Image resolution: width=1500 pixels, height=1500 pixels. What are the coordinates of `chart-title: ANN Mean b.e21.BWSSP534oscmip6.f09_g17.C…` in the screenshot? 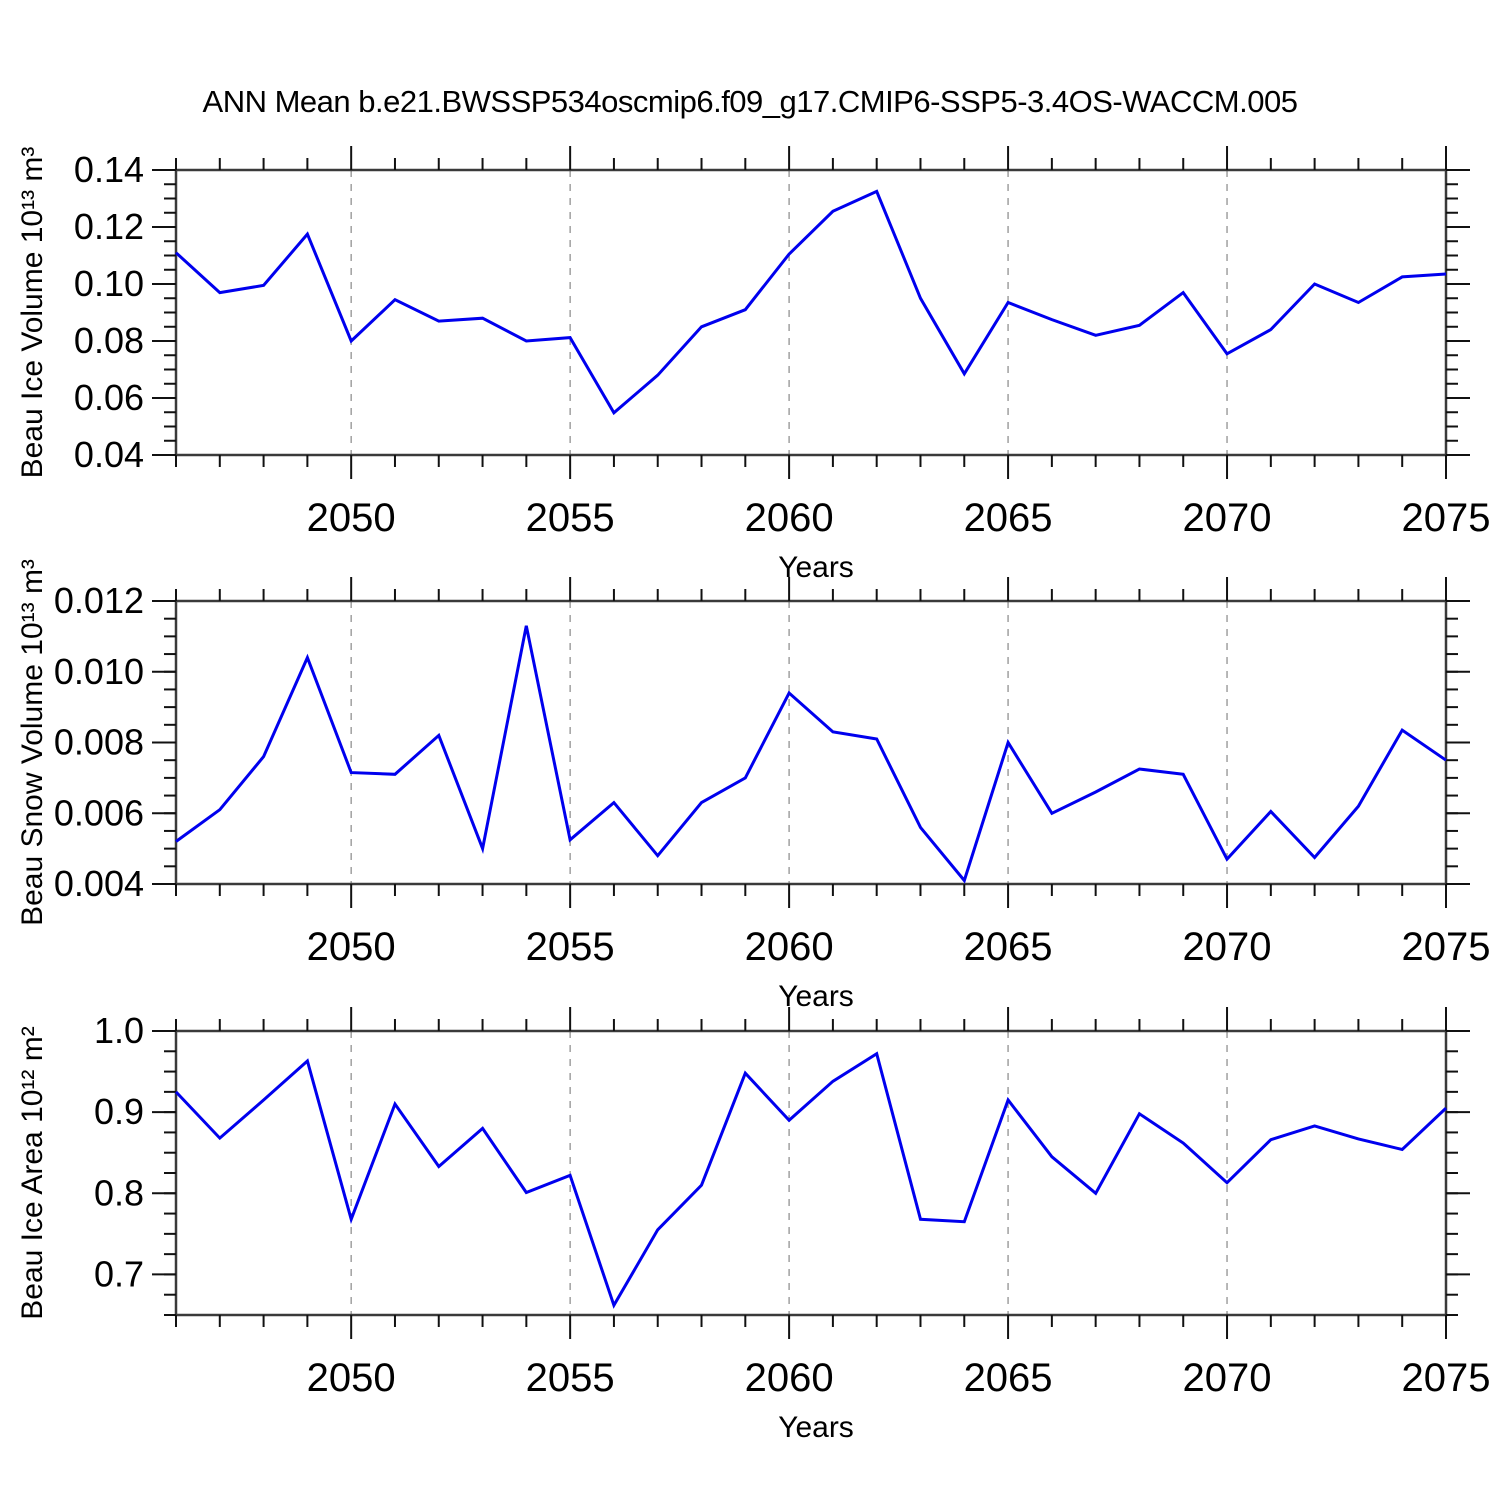 It's located at (750, 101).